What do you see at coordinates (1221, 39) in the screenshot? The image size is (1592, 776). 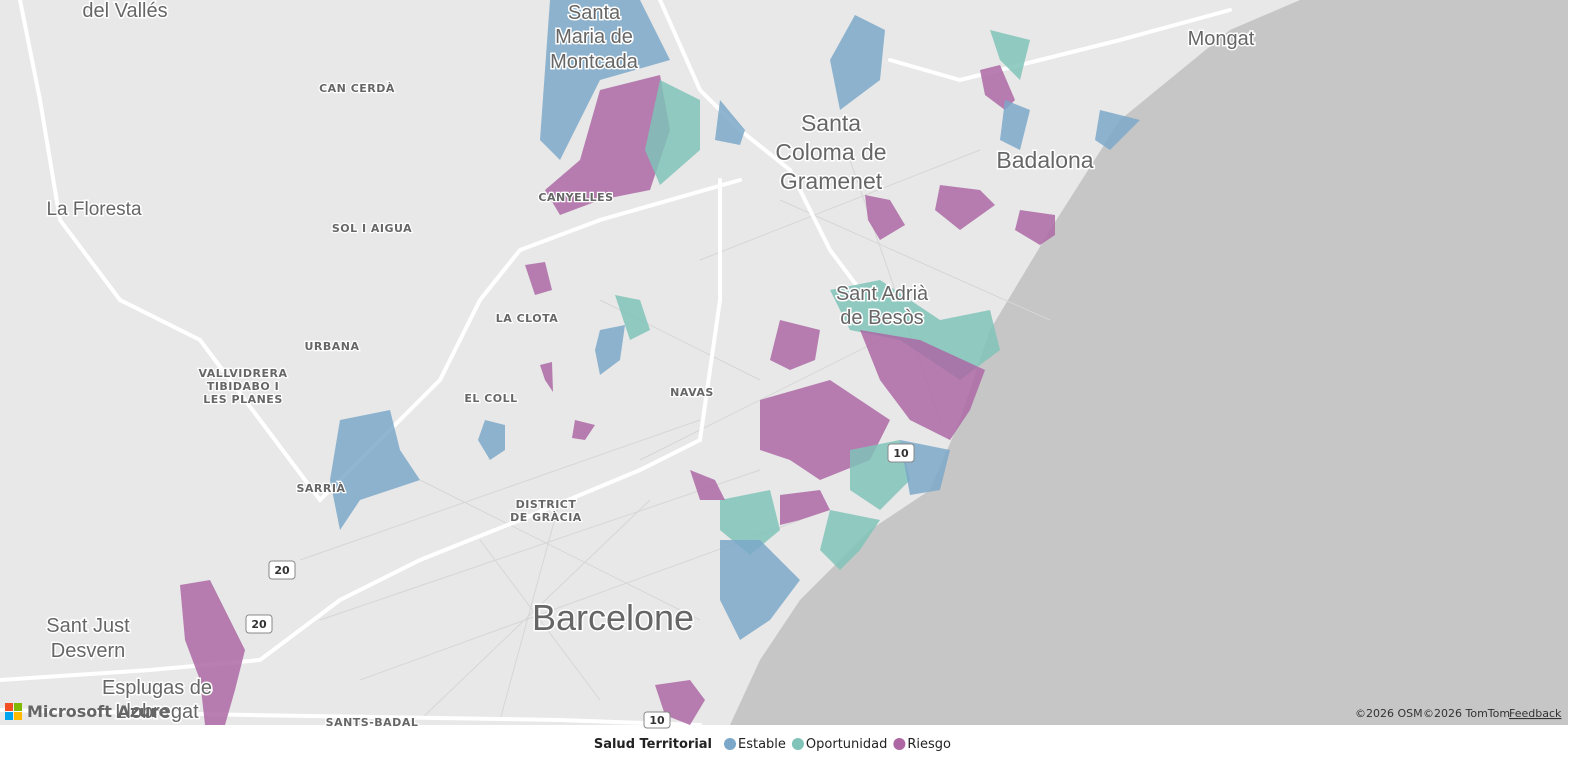 I see `place-label: Mongat` at bounding box center [1221, 39].